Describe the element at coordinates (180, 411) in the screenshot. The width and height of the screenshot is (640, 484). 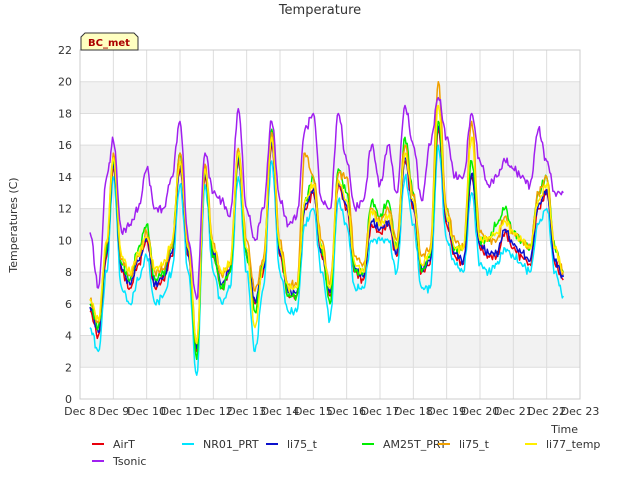
I see `x-tick-label: Dec 11` at that location.